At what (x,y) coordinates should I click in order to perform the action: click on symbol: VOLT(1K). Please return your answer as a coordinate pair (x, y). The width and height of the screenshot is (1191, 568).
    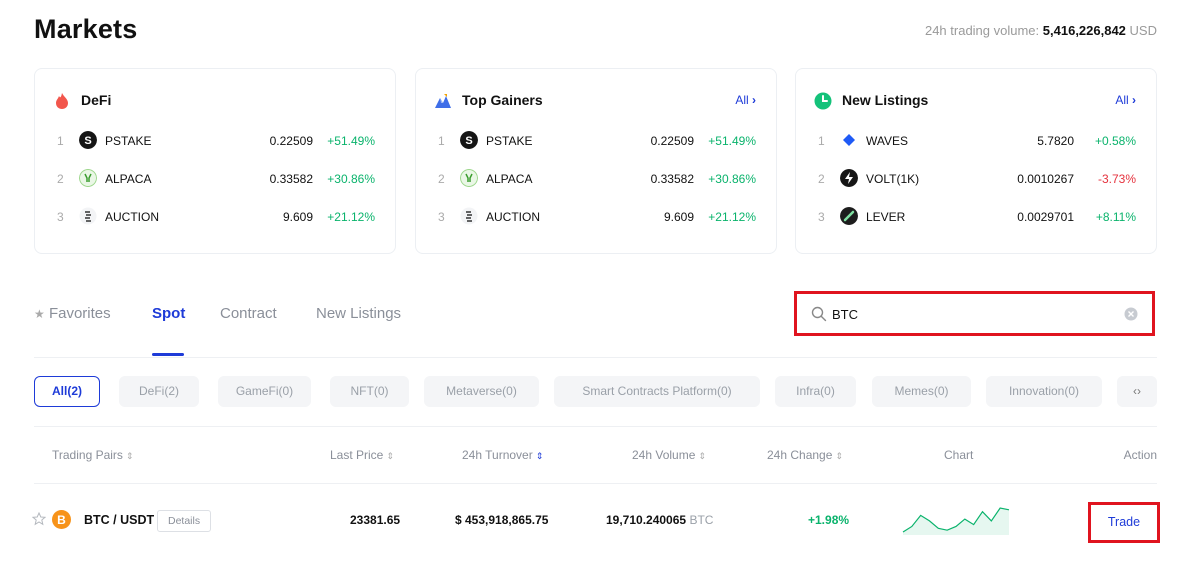
    Looking at the image, I should click on (893, 179).